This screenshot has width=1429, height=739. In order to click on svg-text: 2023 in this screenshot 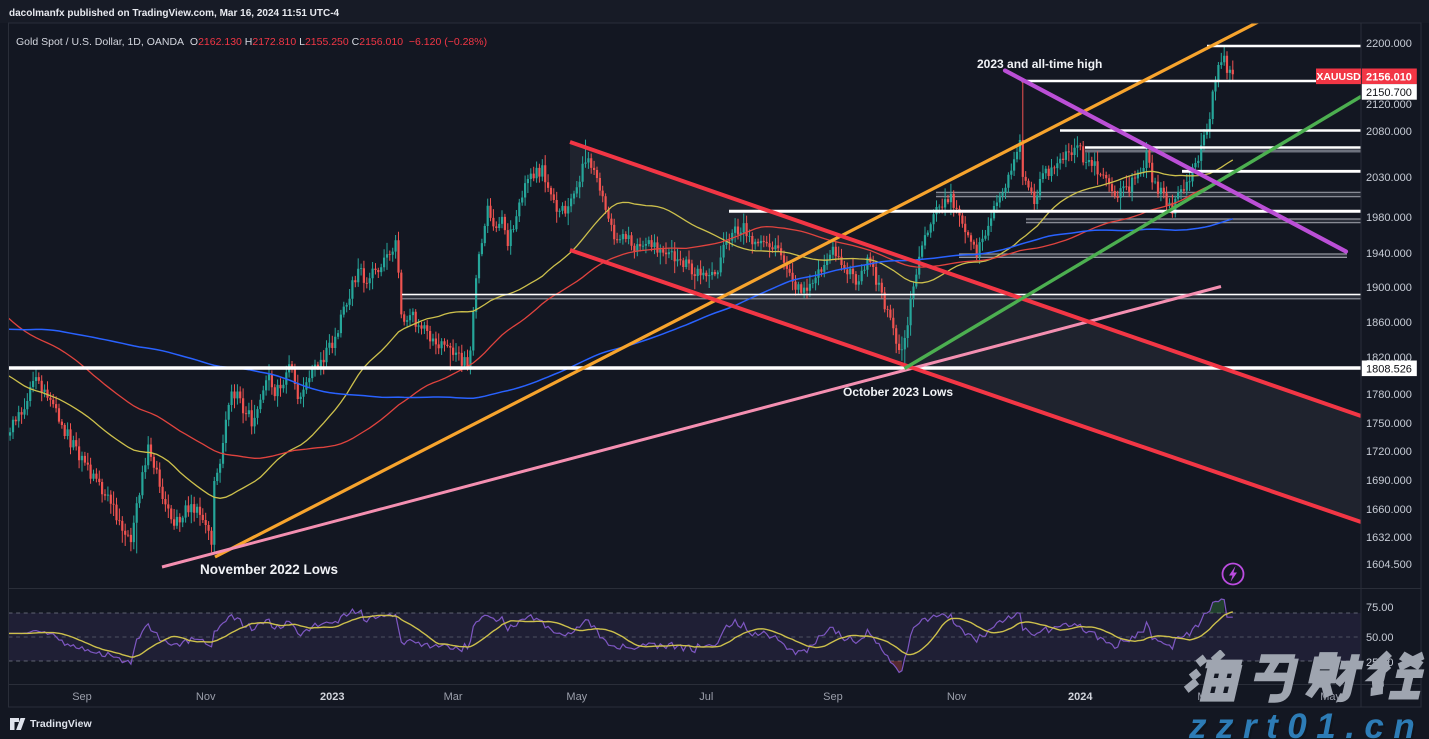, I will do `click(332, 697)`.